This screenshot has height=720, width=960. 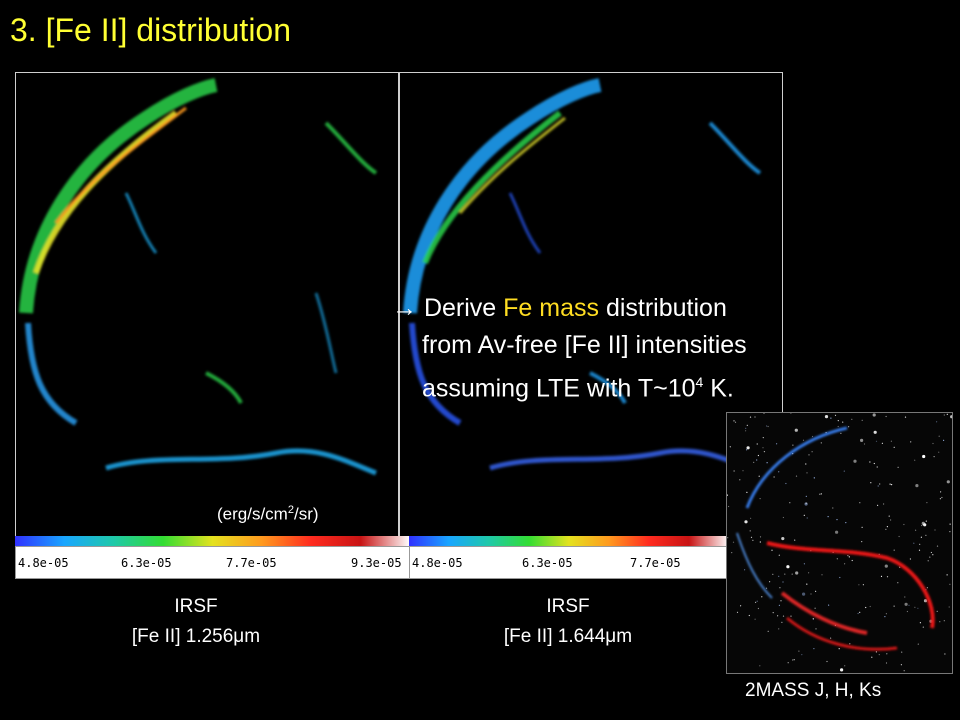 What do you see at coordinates (268, 514) in the screenshot?
I see `unit-label: (erg/s/cm2/sr)` at bounding box center [268, 514].